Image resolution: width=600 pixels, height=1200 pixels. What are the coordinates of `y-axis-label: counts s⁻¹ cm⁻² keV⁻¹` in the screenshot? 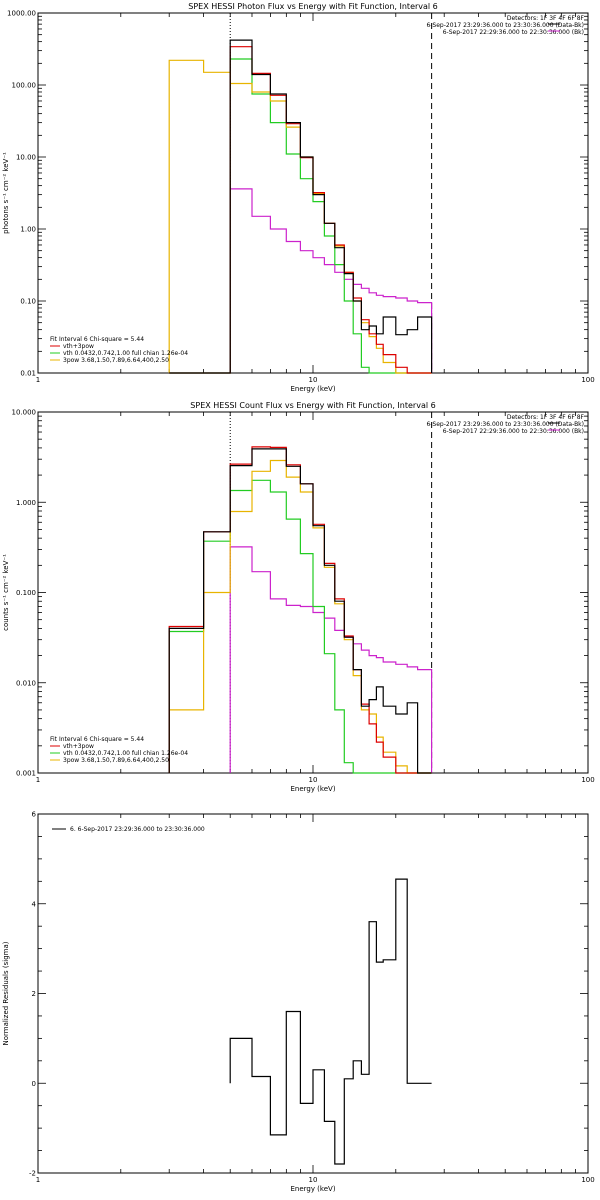 It's located at (6, 592).